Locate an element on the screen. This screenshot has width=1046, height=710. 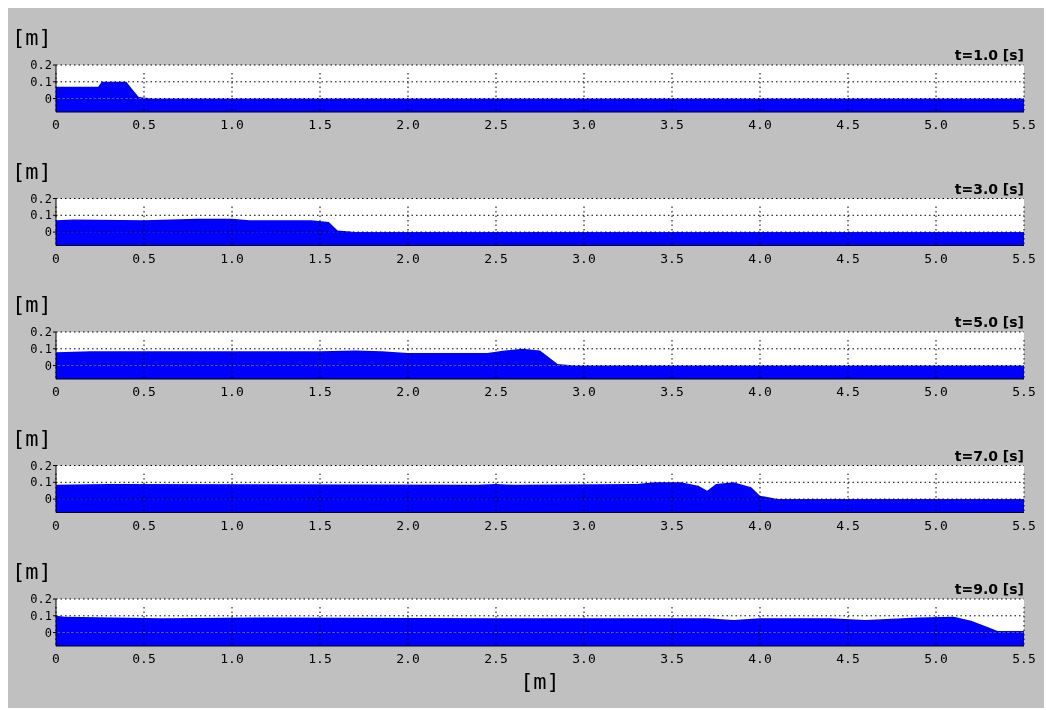
chart-title: t=7.0 [s] is located at coordinates (989, 455).